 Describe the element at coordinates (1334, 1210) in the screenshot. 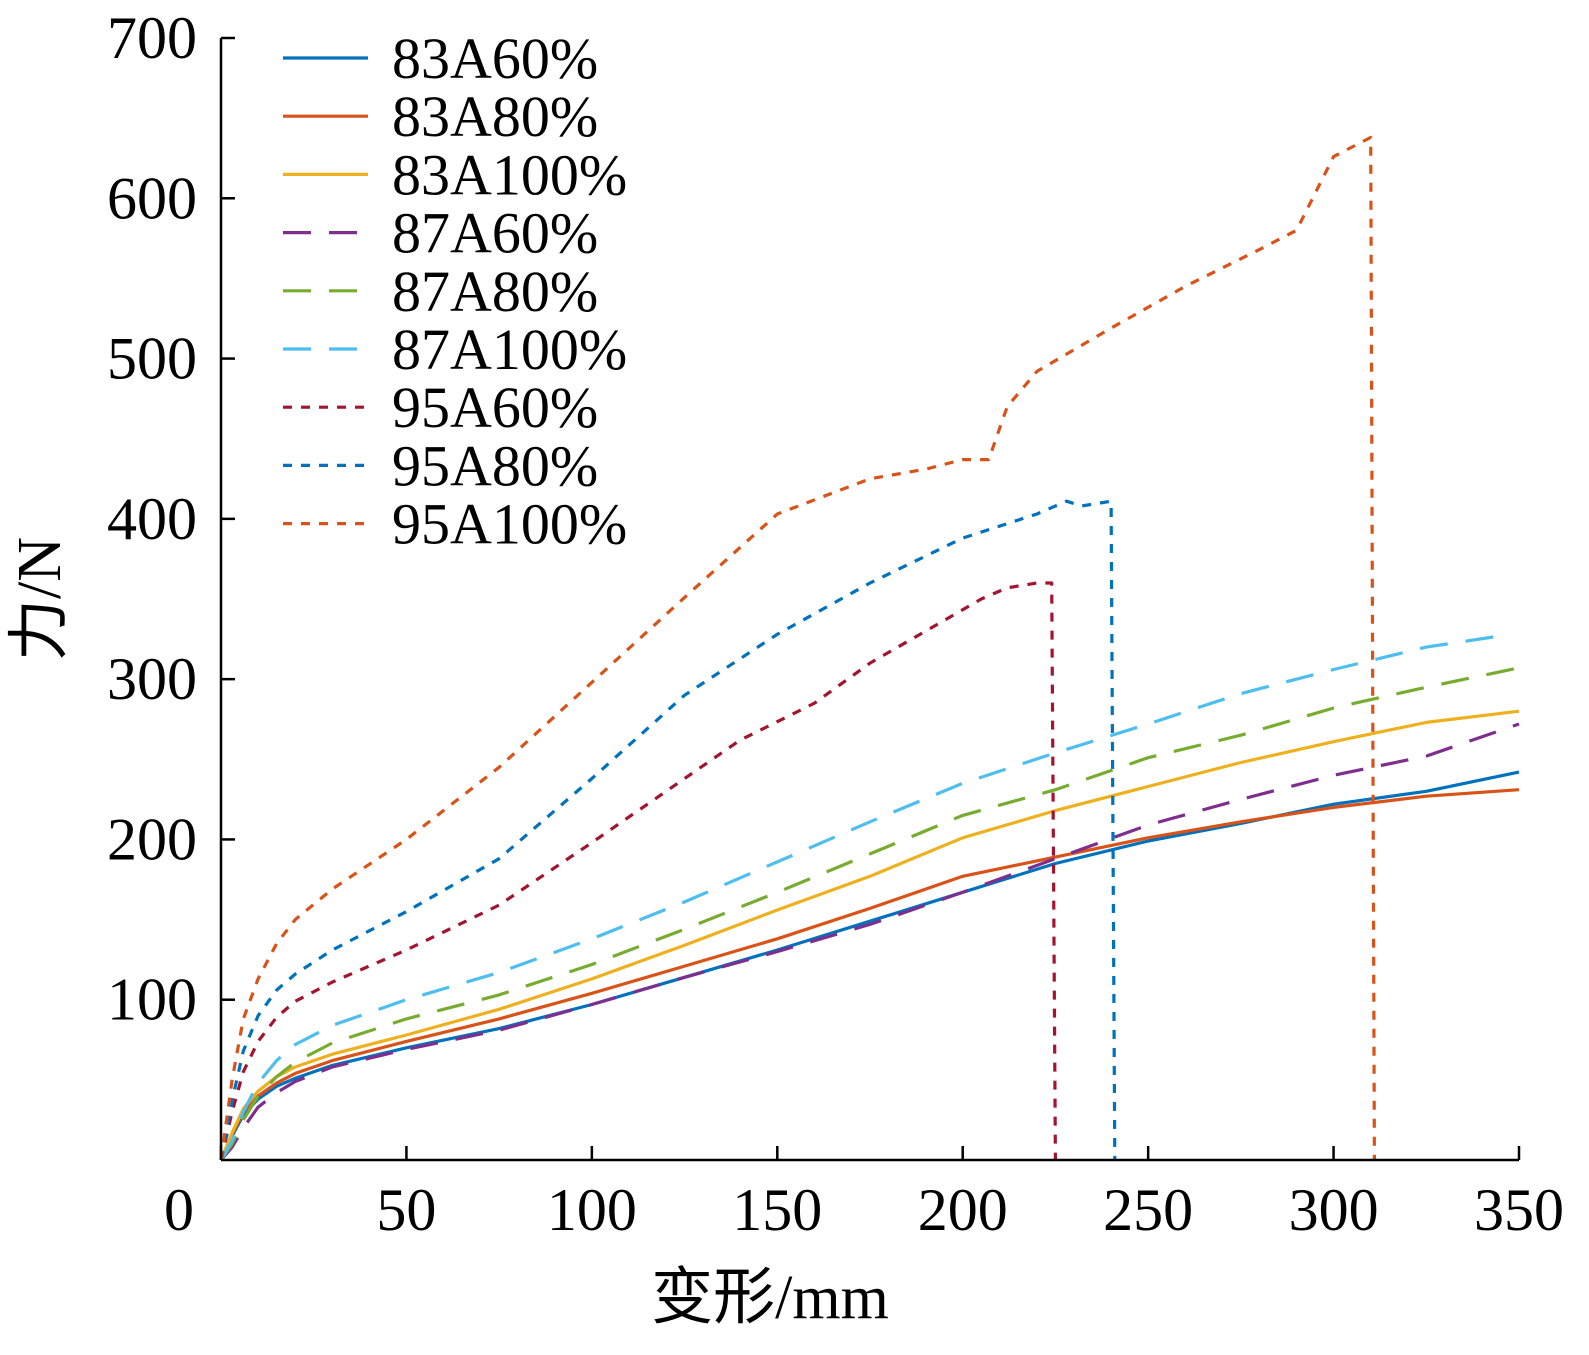

I see `x-tick-label: 300` at that location.